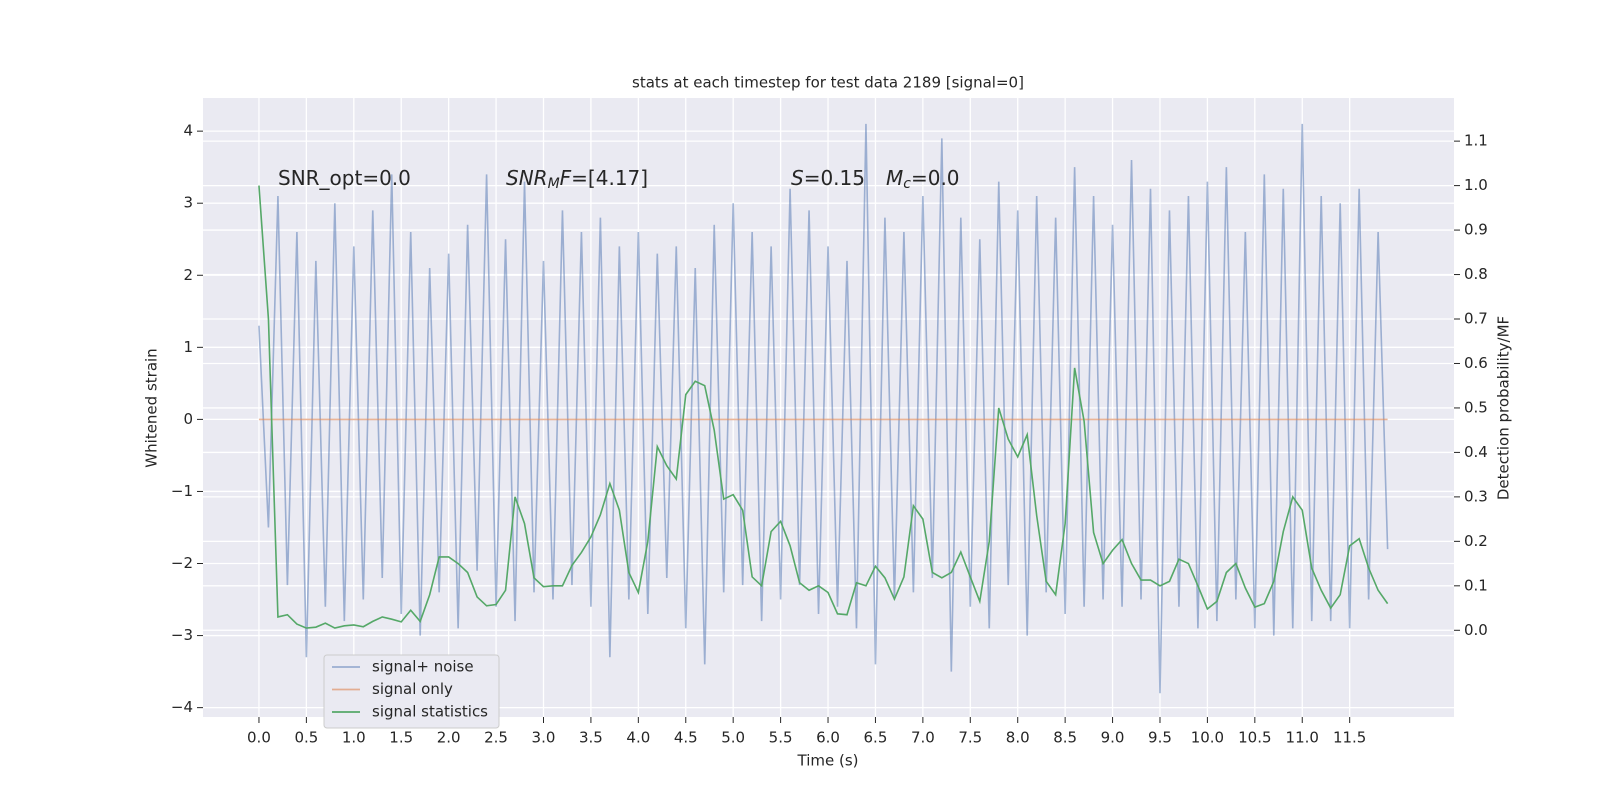 This screenshot has height=800, width=1600. Describe the element at coordinates (152, 407) in the screenshot. I see `y-axis-label: Whitened strain` at that location.